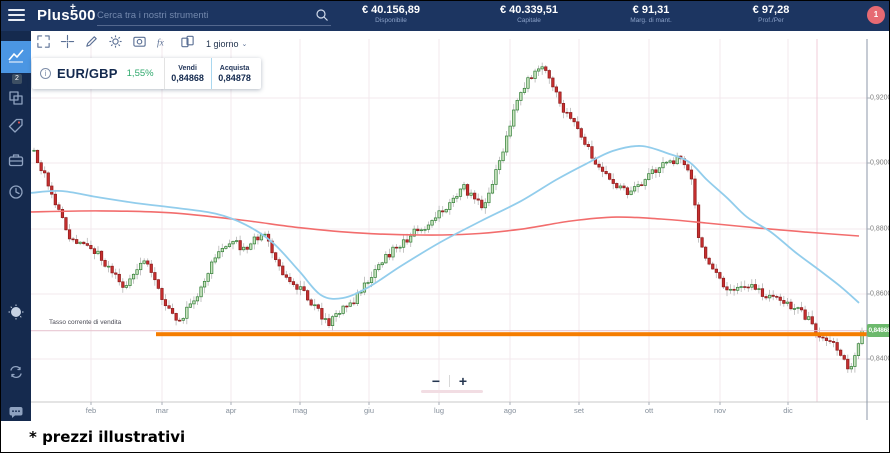 The width and height of the screenshot is (890, 453). Describe the element at coordinates (66, 13) in the screenshot. I see `plus500-logo: Plus500 +` at that location.